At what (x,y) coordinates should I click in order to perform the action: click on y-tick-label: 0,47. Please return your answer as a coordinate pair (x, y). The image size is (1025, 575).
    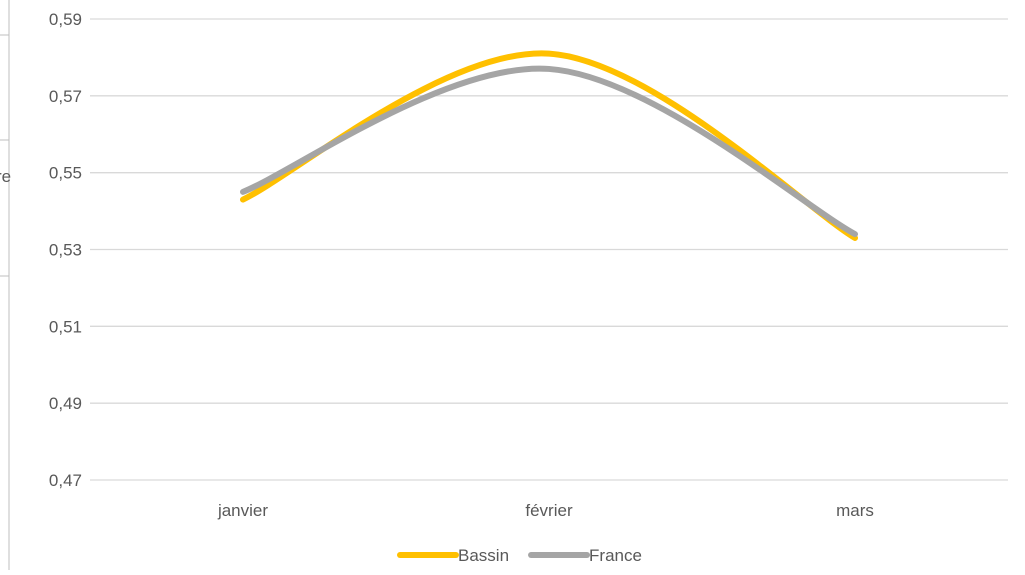
    Looking at the image, I should click on (65, 480).